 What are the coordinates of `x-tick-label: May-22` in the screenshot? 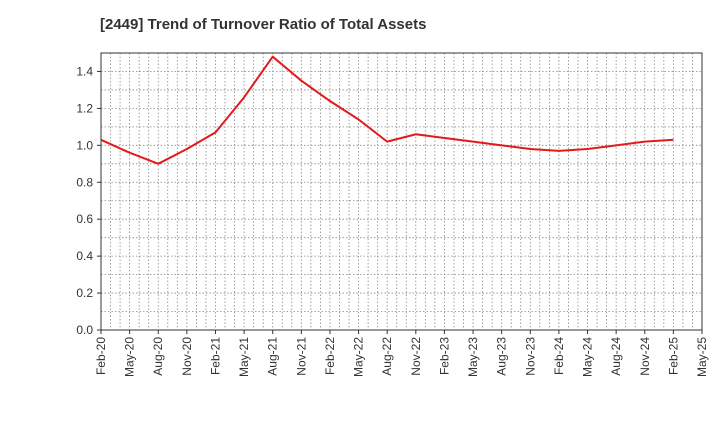 It's located at (359, 357).